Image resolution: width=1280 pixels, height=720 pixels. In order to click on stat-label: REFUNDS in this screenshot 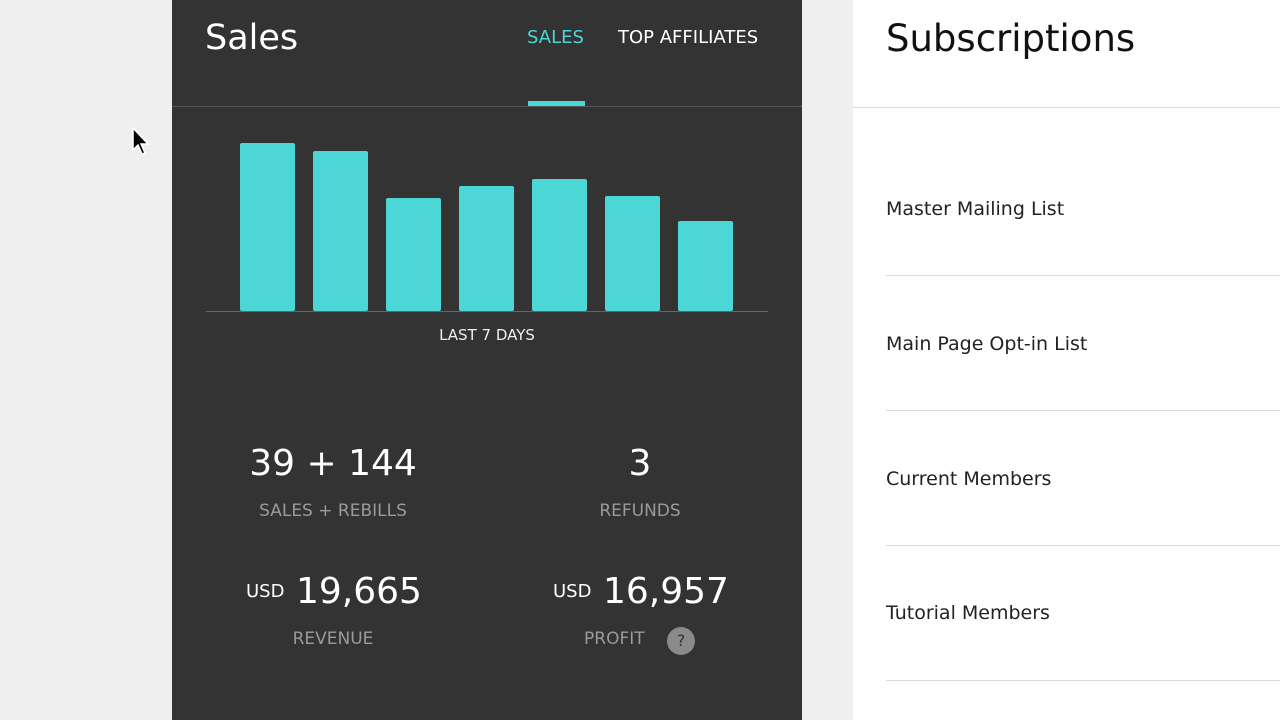, I will do `click(640, 511)`.